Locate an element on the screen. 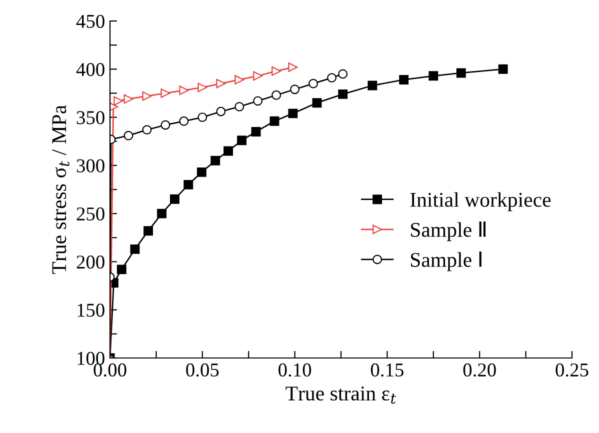 This screenshot has width=599, height=433. y-tick-label: 100 is located at coordinates (91, 358).